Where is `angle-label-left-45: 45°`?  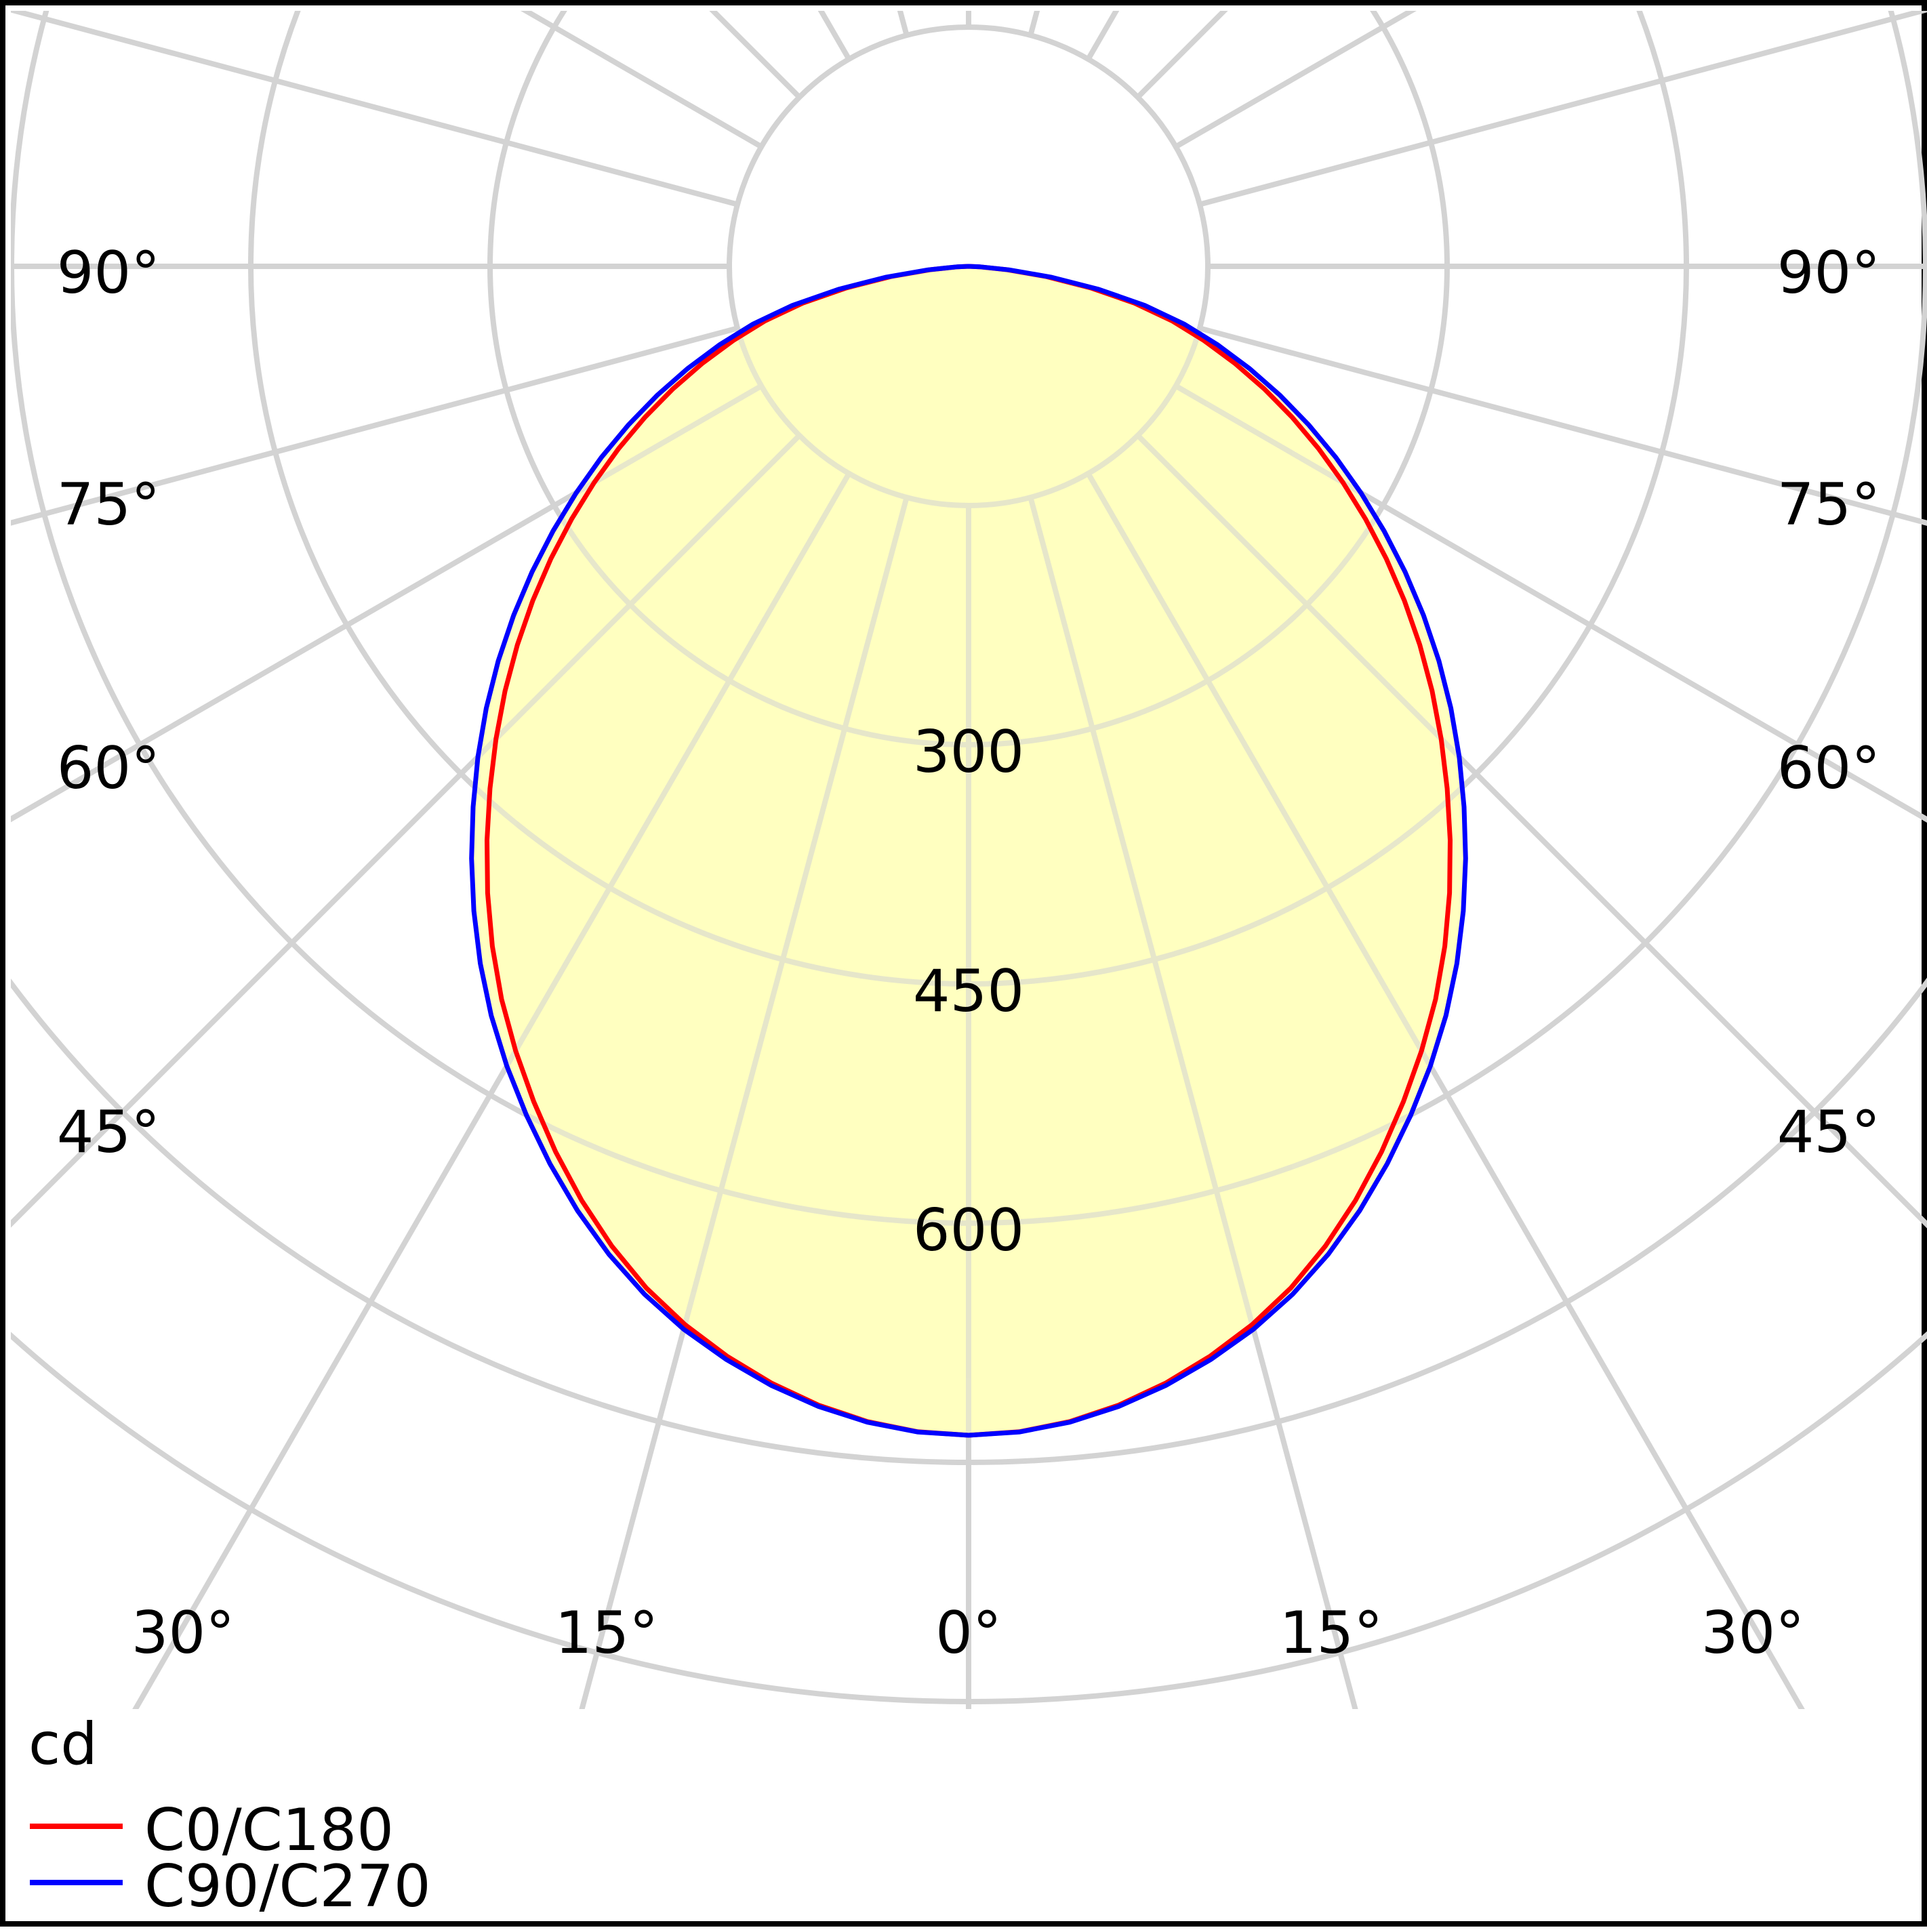 angle-label-left-45: 45° is located at coordinates (108, 1132).